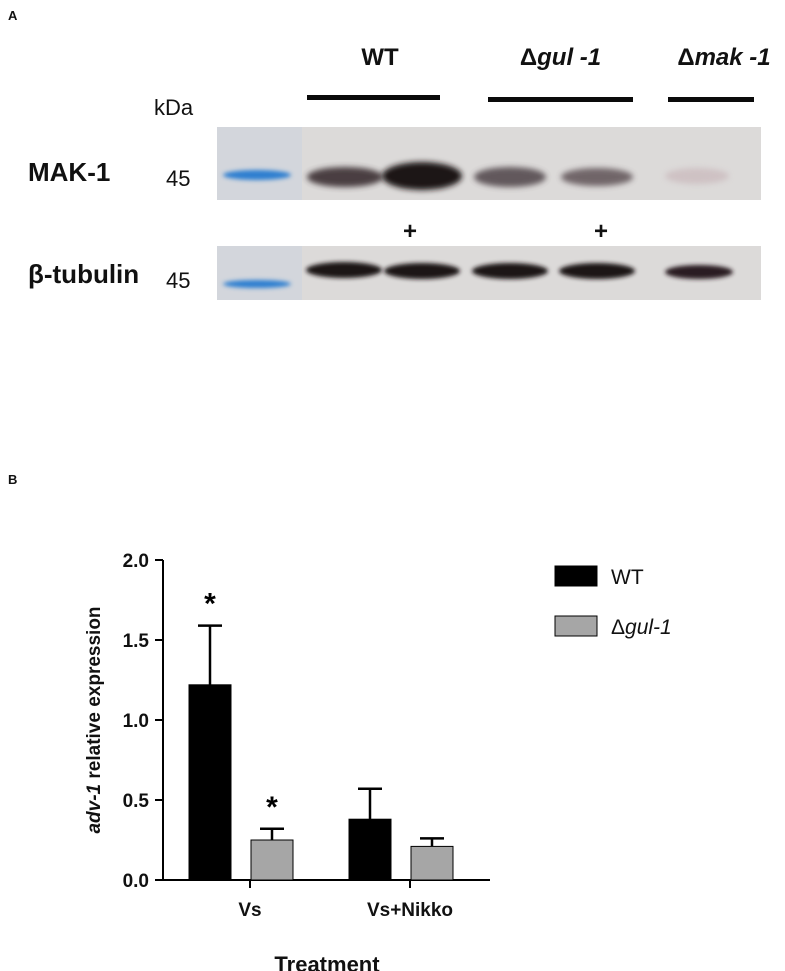  What do you see at coordinates (380, 57) in the screenshot?
I see `strain-label-wt: WT` at bounding box center [380, 57].